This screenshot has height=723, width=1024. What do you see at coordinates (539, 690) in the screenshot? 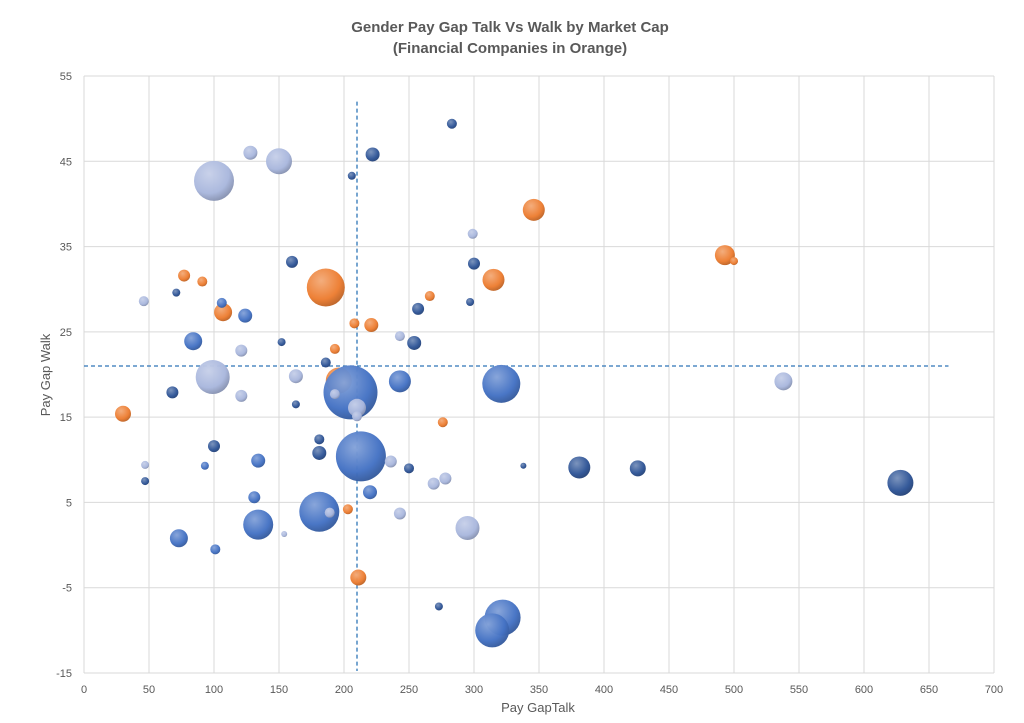
I see `x-tick-label: 350` at bounding box center [539, 690].